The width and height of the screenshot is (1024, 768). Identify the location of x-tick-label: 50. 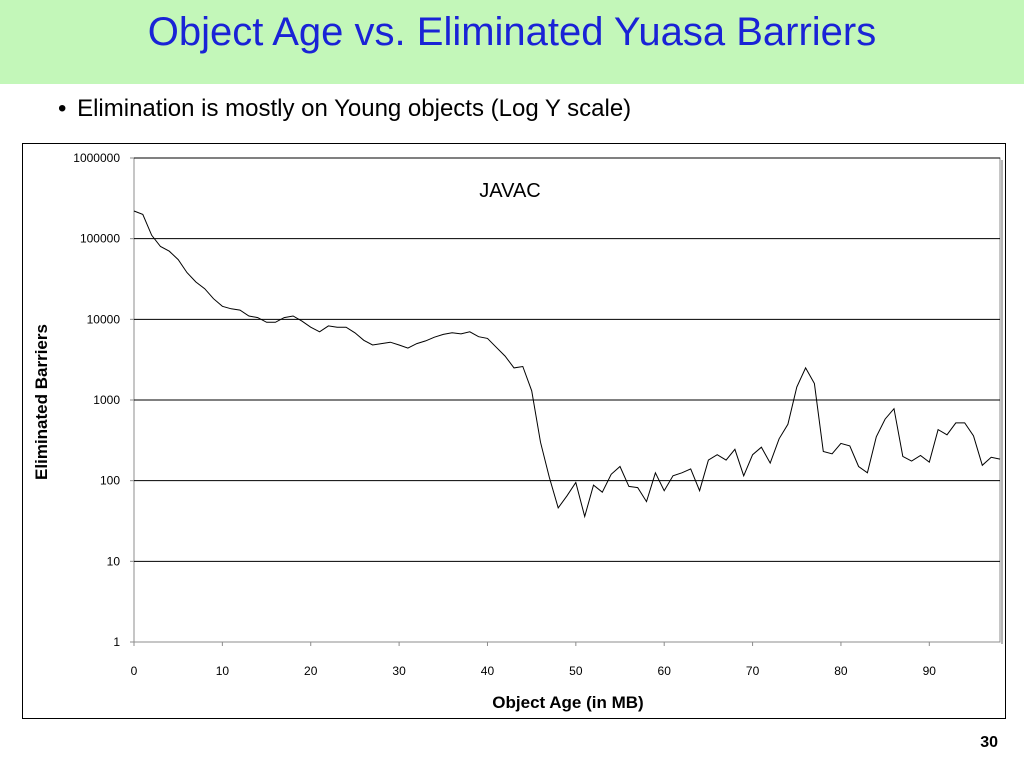
(576, 671).